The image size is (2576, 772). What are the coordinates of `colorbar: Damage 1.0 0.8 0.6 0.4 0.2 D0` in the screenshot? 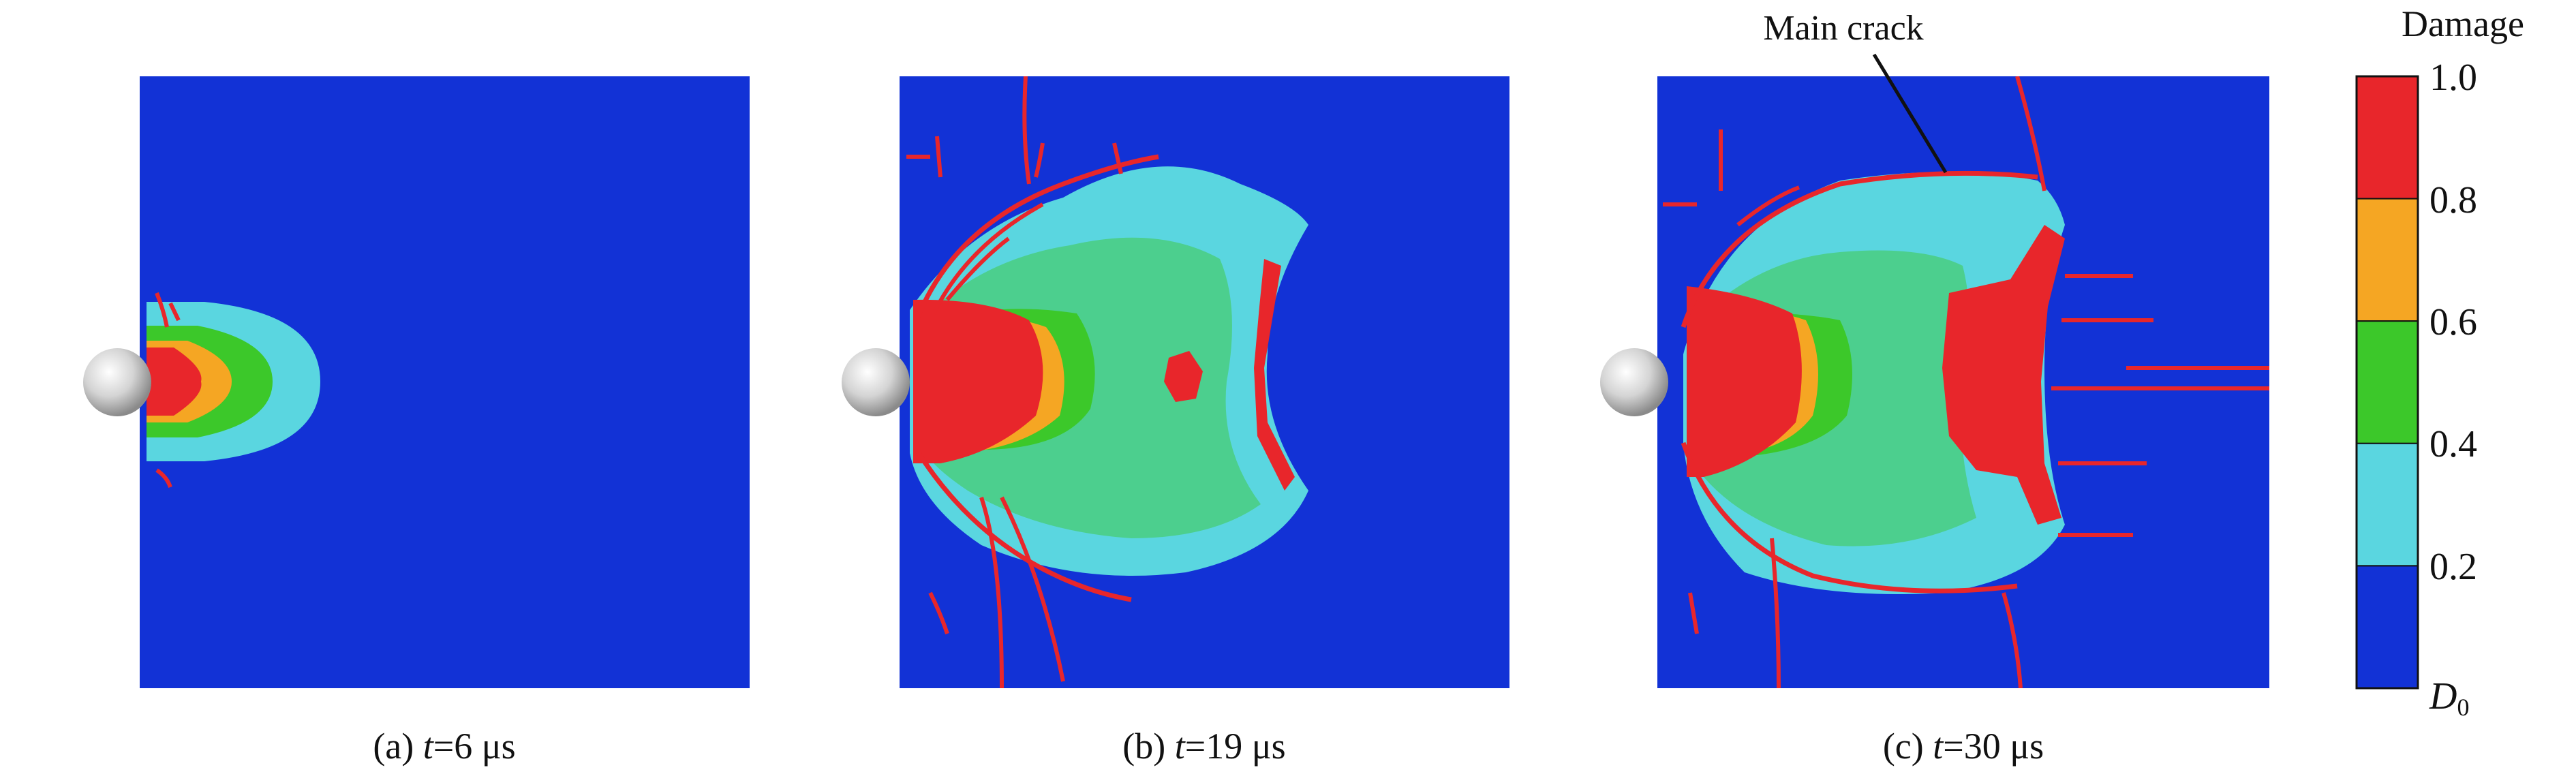 It's located at (2439, 362).